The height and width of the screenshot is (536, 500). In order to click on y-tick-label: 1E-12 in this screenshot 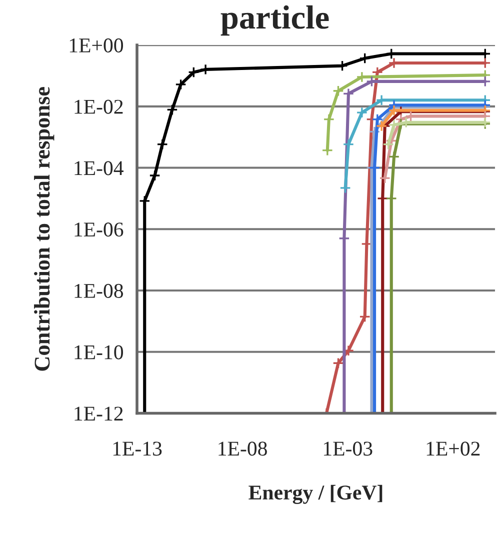, I will do `click(98, 413)`.